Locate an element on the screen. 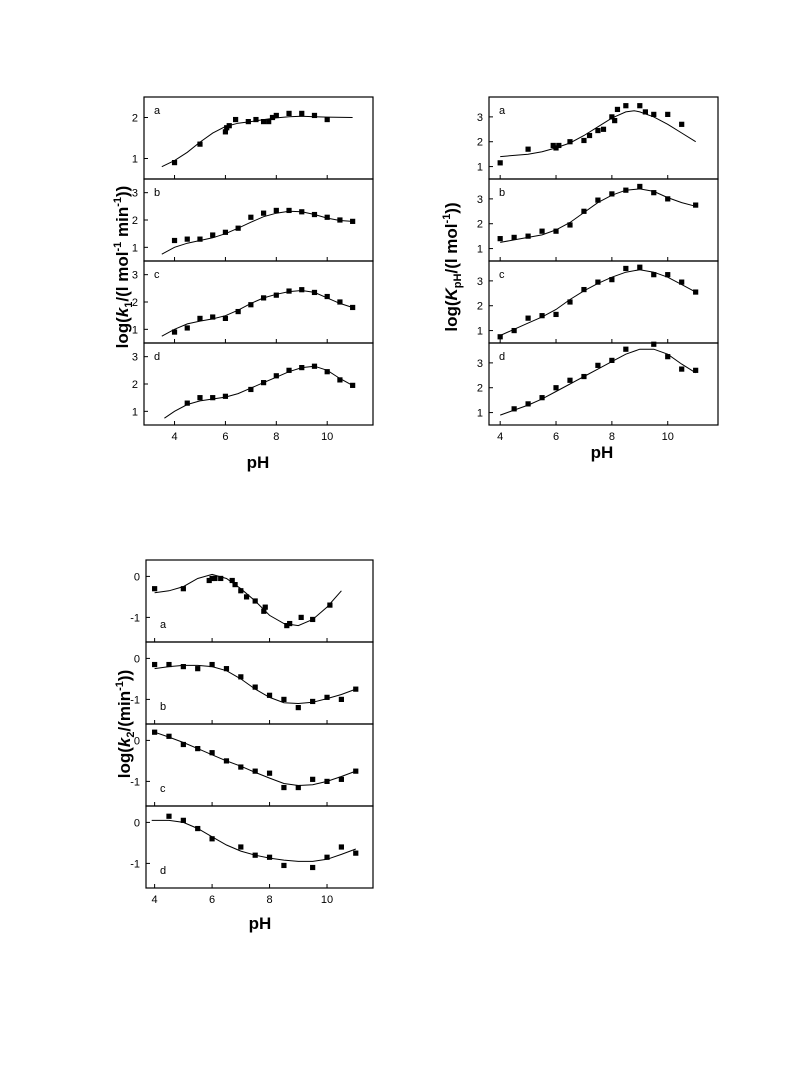 The width and height of the screenshot is (793, 1073). x-tick-label: 10 is located at coordinates (327, 437).